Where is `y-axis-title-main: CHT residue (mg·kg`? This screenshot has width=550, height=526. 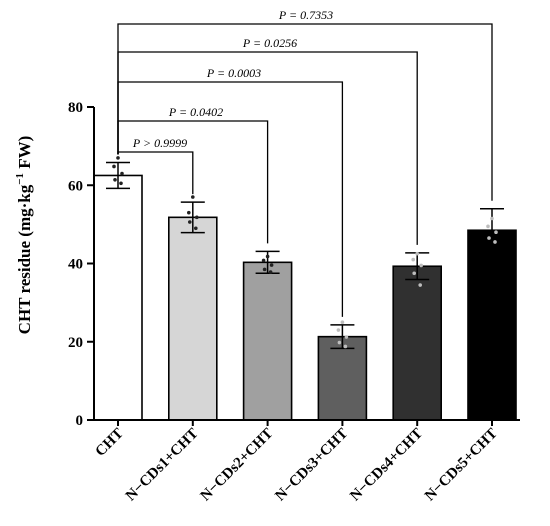
y-axis-title-main: CHT residue (mg·kg is located at coordinates (24, 259).